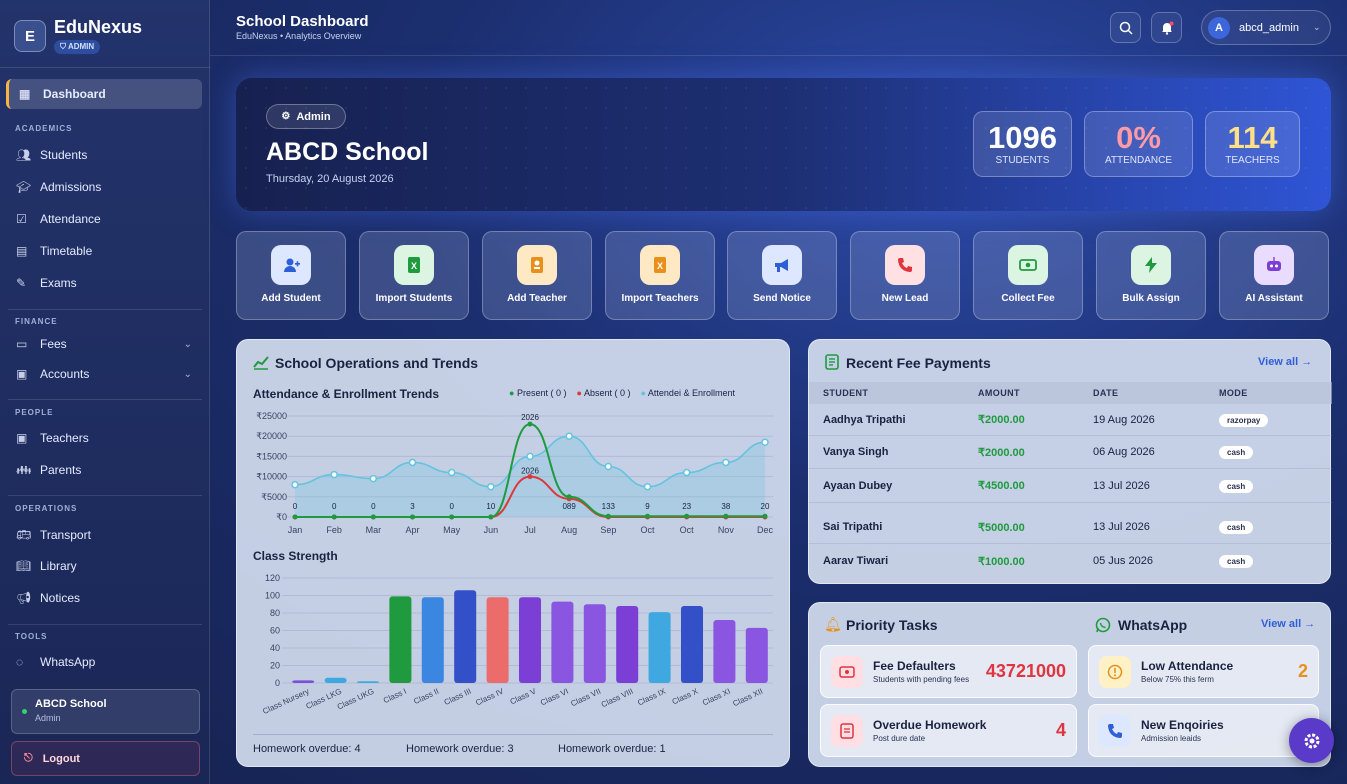 This screenshot has height=784, width=1347. Describe the element at coordinates (856, 561) in the screenshot. I see `student-name: Aarav Tiwari` at that location.